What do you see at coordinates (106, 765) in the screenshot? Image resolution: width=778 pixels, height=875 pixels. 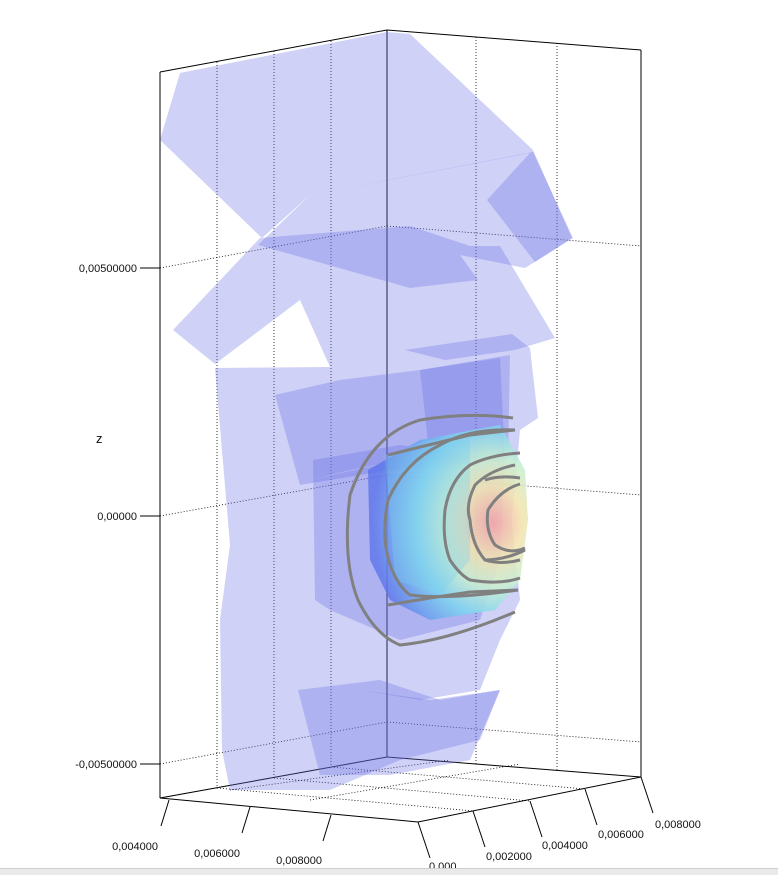 I see `z-tick-label: -0,00500000` at bounding box center [106, 765].